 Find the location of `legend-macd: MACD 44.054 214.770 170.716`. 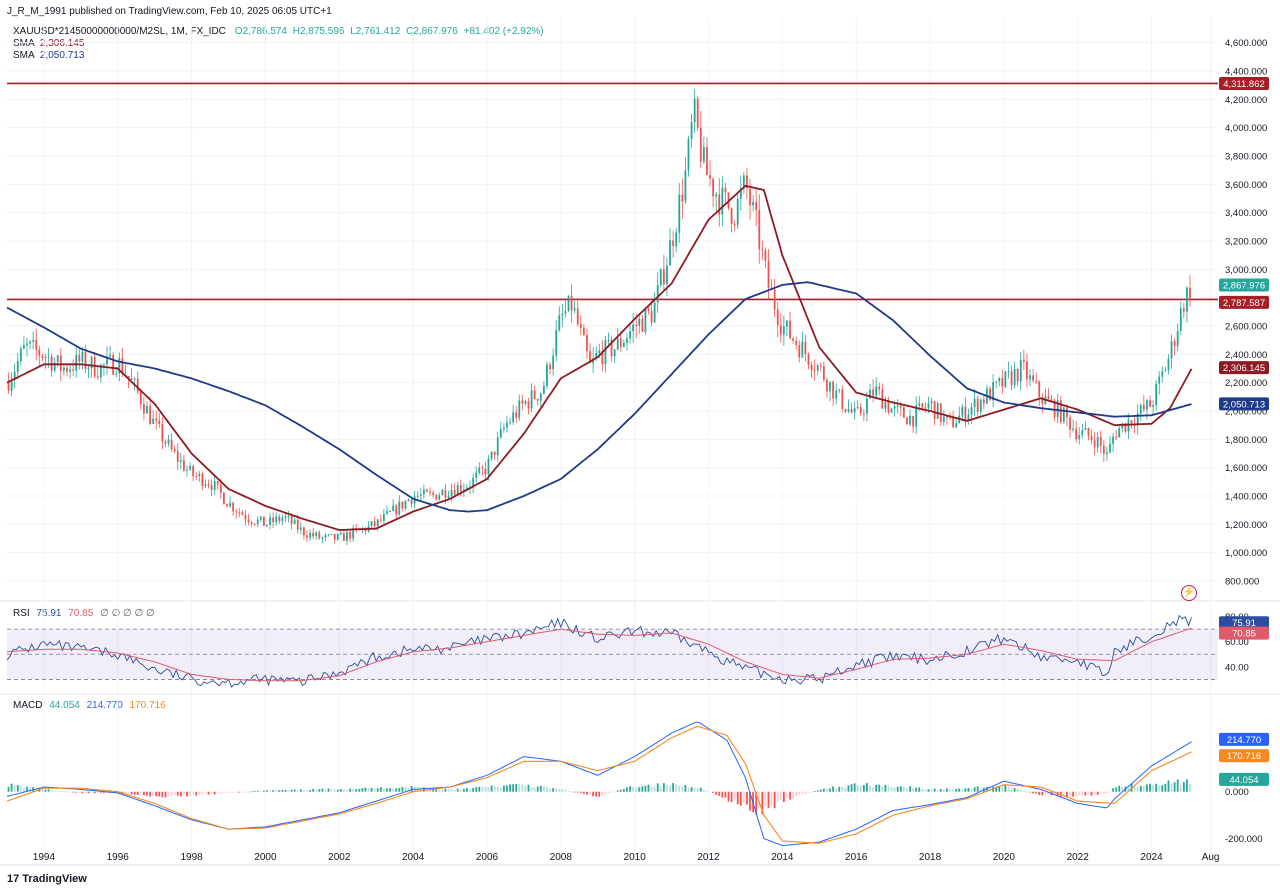

legend-macd: MACD 44.054 214.770 170.716 is located at coordinates (89, 705).